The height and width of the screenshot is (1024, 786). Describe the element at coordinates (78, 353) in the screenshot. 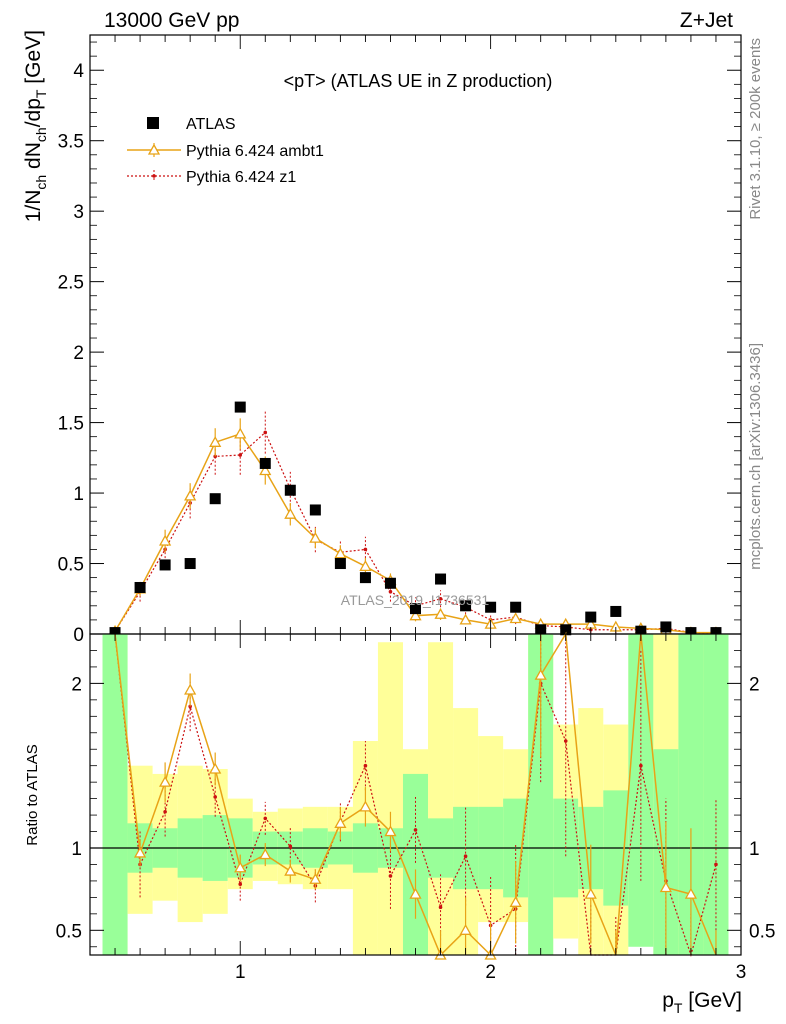

I see `main-y-tick-label: 2` at that location.